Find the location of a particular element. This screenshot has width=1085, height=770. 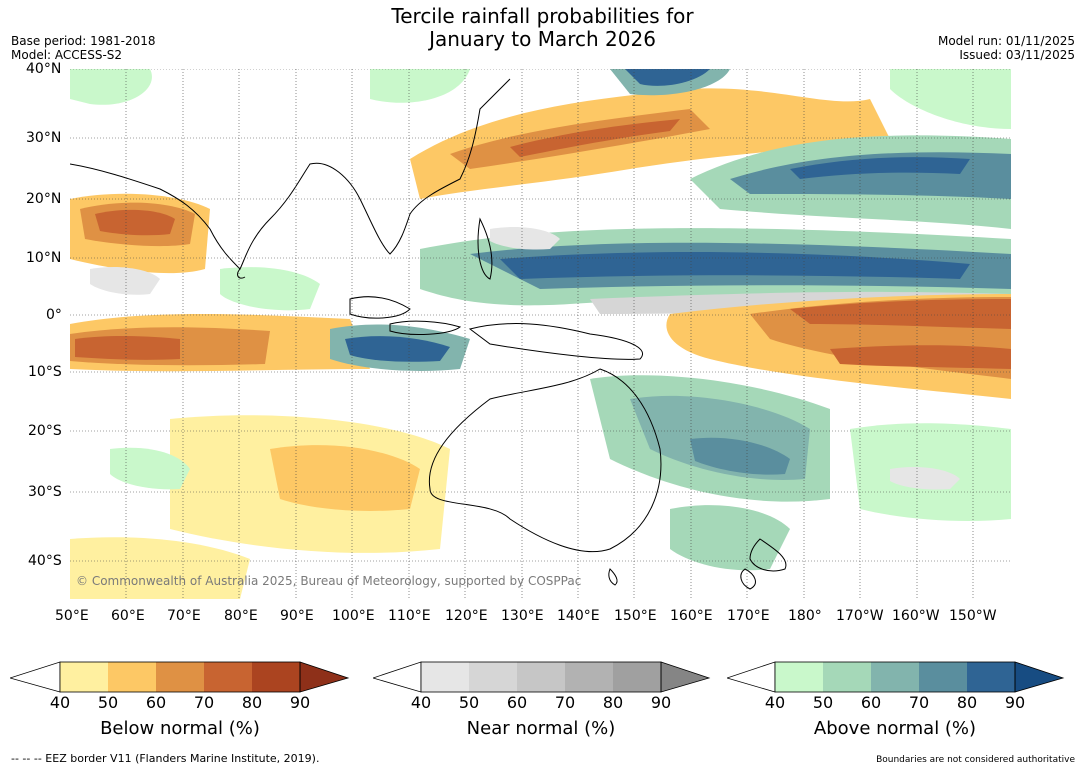

lat-label: 40°S is located at coordinates (45, 561).